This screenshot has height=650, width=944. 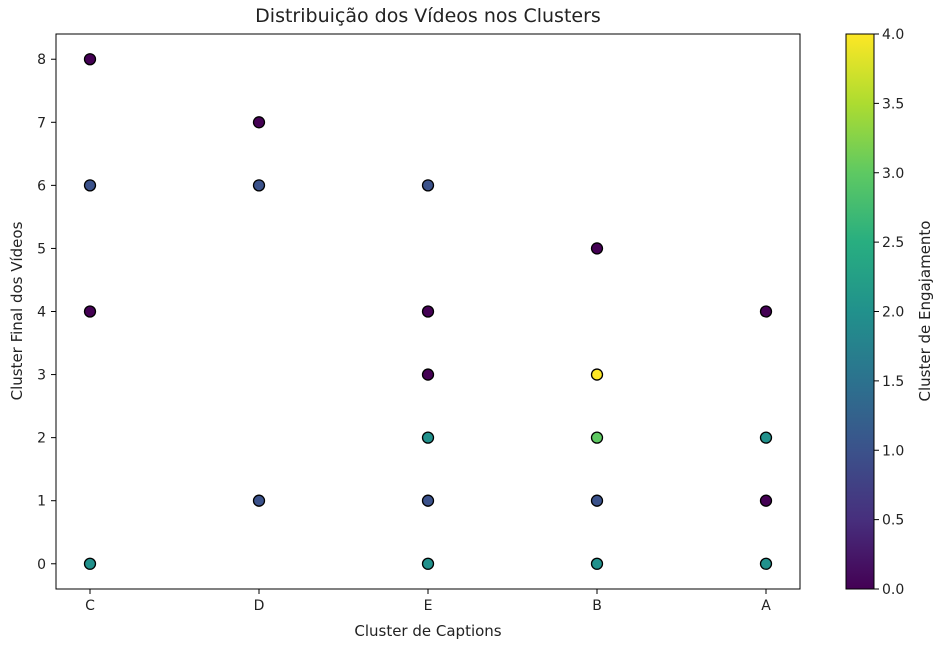 I want to click on y-axis-label: Cluster Final dos Vídeos, so click(x=17, y=310).